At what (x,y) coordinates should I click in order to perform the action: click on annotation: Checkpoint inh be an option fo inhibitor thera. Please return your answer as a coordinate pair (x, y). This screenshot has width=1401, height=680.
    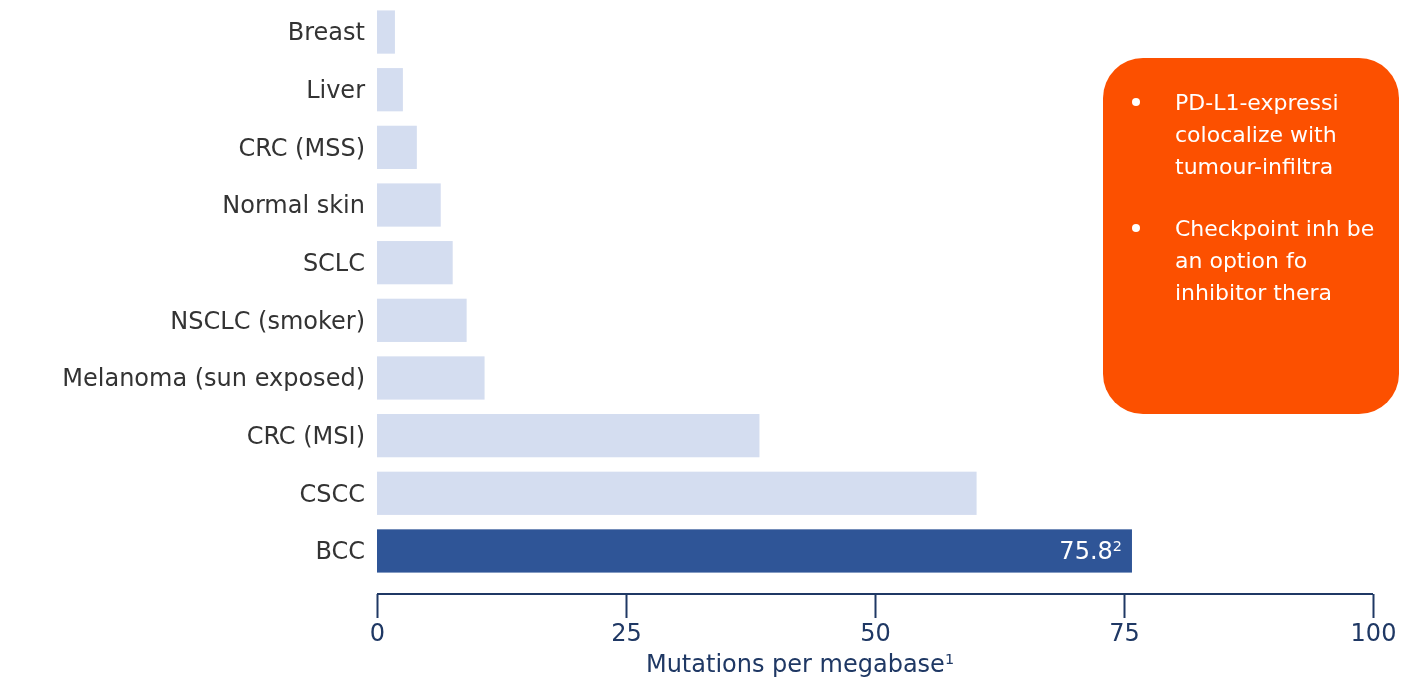
    Looking at the image, I should click on (1275, 260).